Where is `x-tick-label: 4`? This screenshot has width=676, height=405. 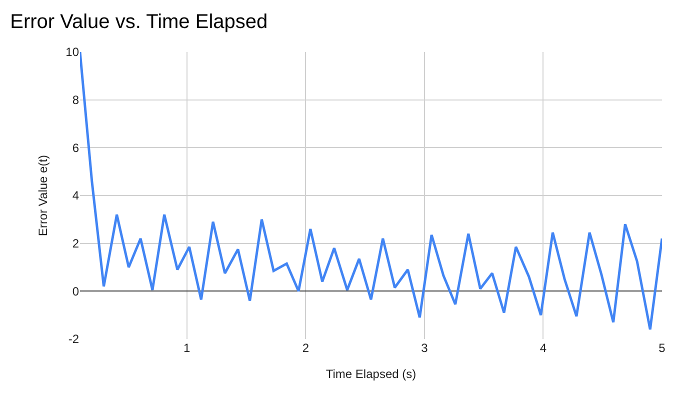
x-tick-label: 4 is located at coordinates (543, 348).